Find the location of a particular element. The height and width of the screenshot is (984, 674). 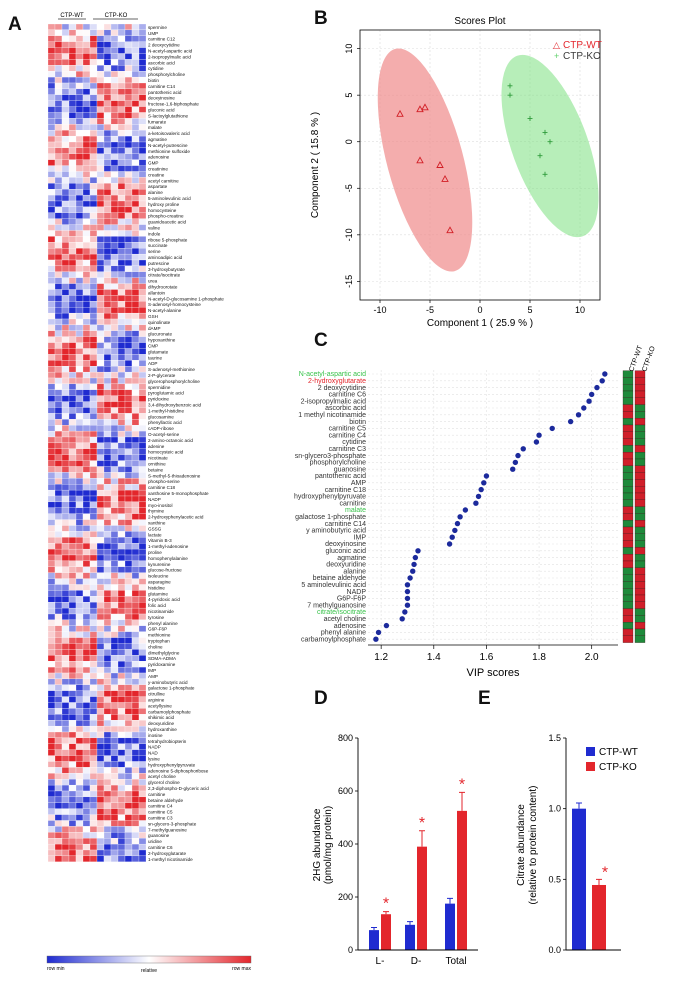

wt-score-point is located at coordinates (440, 164).